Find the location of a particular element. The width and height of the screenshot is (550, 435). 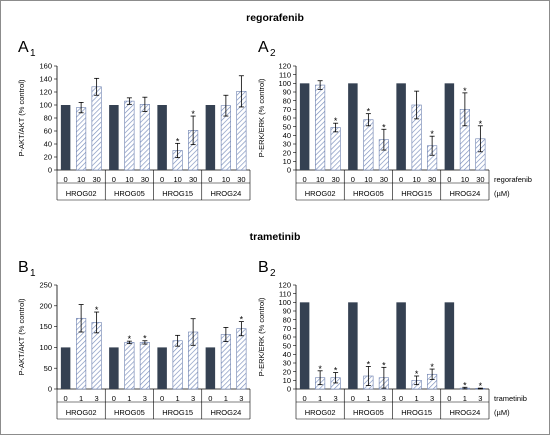

y-tick-label: 200 is located at coordinates (45, 305).